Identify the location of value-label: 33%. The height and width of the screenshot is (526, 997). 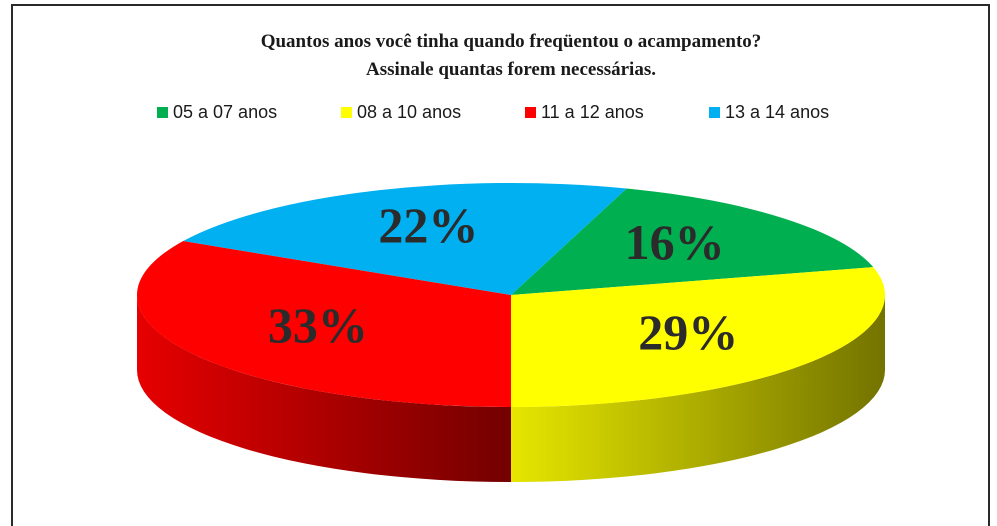
(318, 325).